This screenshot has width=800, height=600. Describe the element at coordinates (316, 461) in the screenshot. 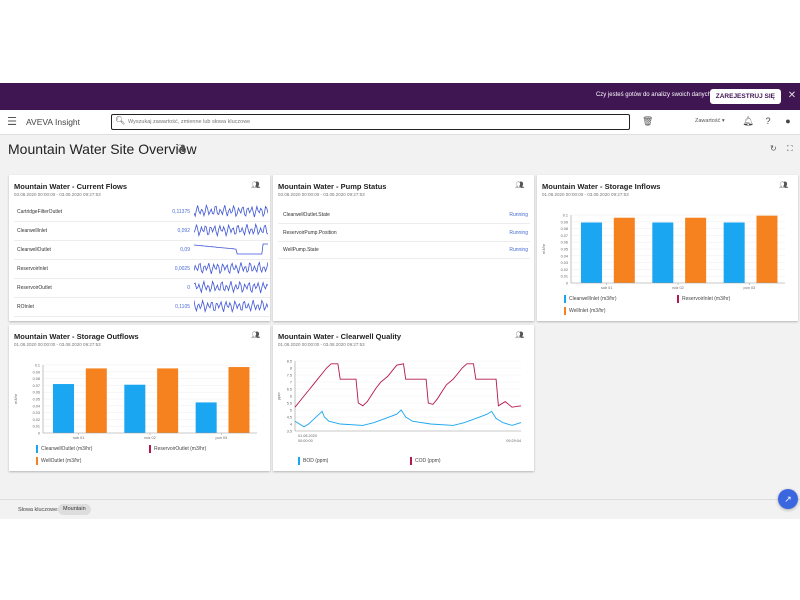

I see `legend-label: BOD (ppm)` at that location.